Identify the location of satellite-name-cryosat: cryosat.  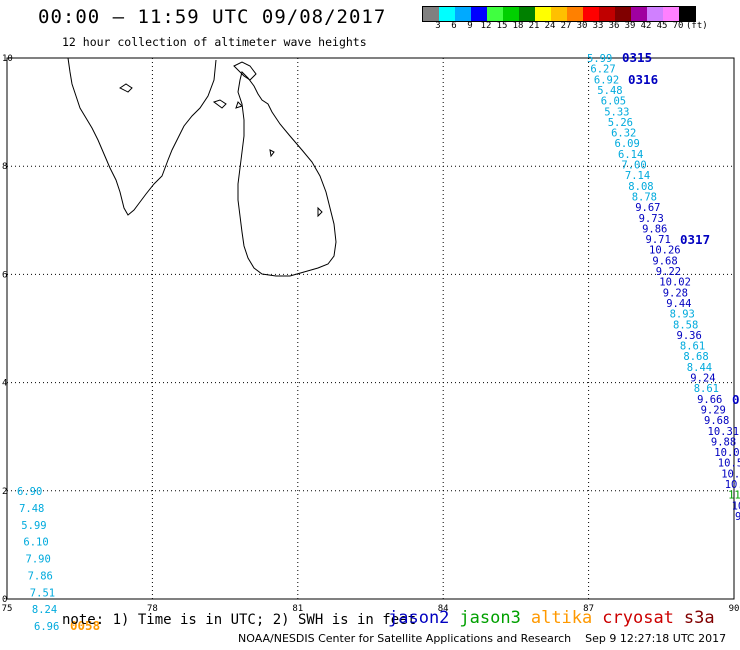
(638, 618).